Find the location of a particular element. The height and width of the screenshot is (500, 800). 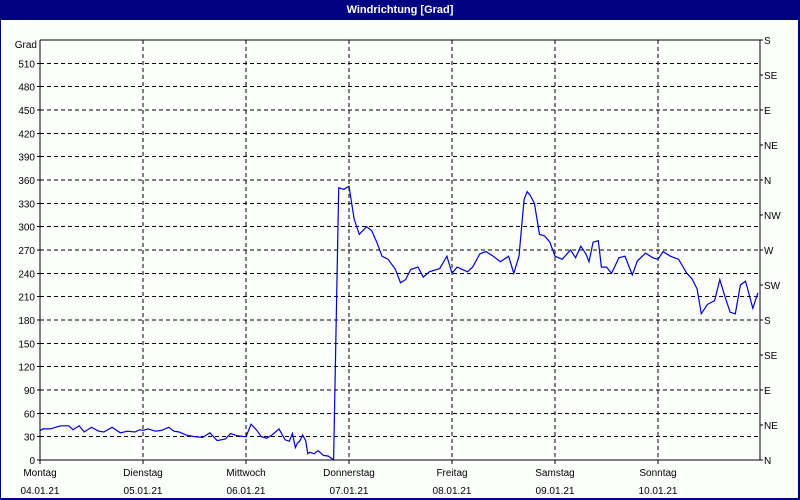

y-tick-label: 270 is located at coordinates (26, 251).